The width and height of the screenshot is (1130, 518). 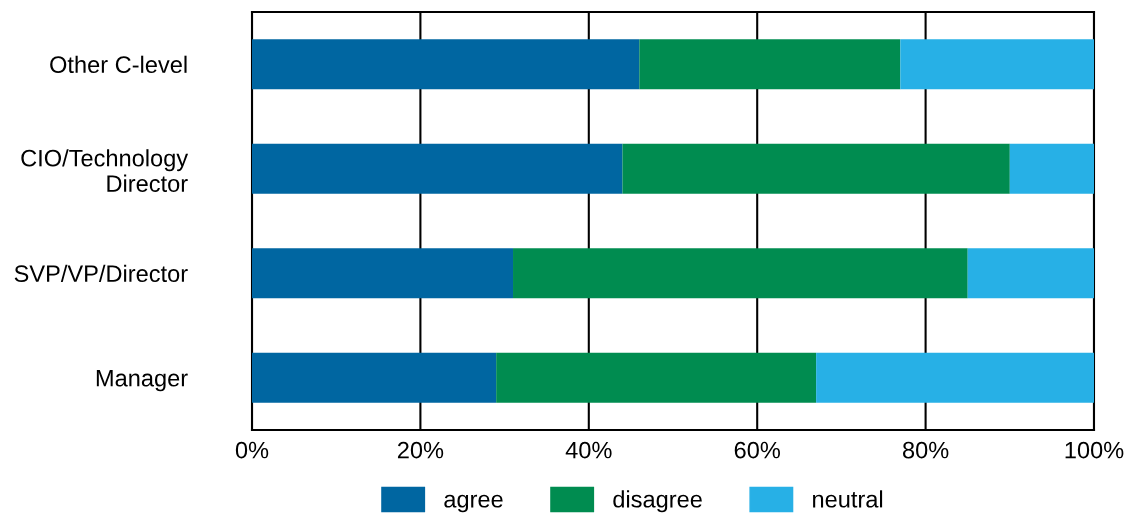 I want to click on x-tick-label: 80%, so click(x=926, y=450).